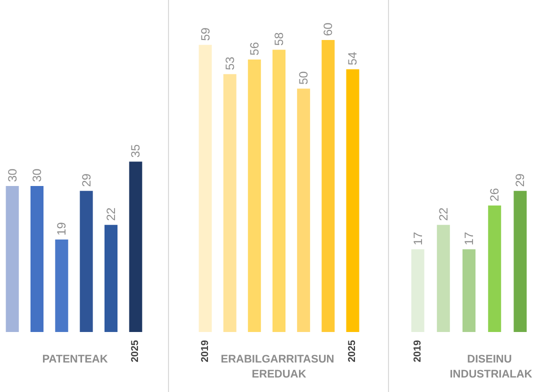 The height and width of the screenshot is (392, 534). Describe the element at coordinates (135, 151) in the screenshot. I see `data-label: 35` at that location.